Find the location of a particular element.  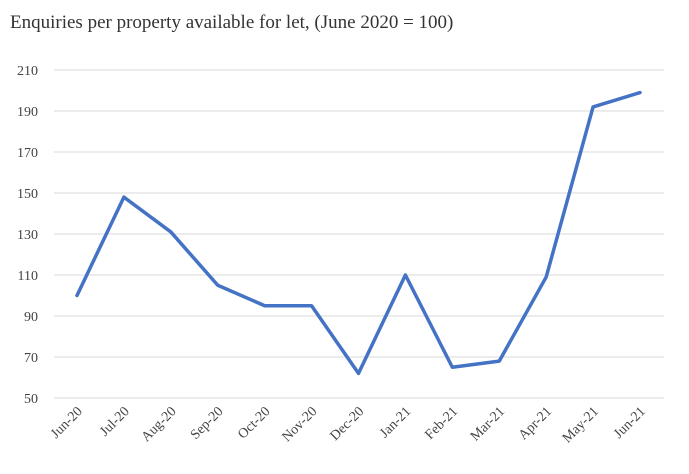

x-tick-label: Jun-20 is located at coordinates (67, 423).